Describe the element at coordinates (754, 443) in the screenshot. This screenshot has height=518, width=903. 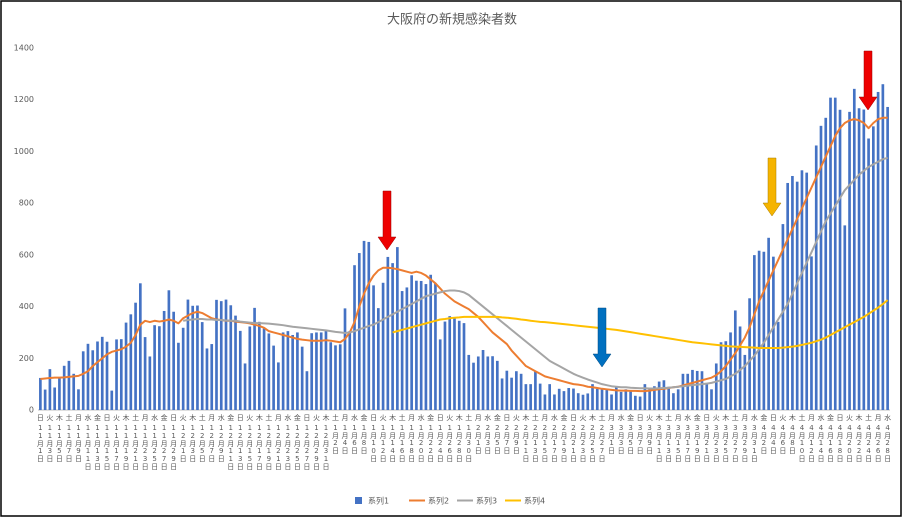
I see `x-tick-label: 3月31日` at that location.